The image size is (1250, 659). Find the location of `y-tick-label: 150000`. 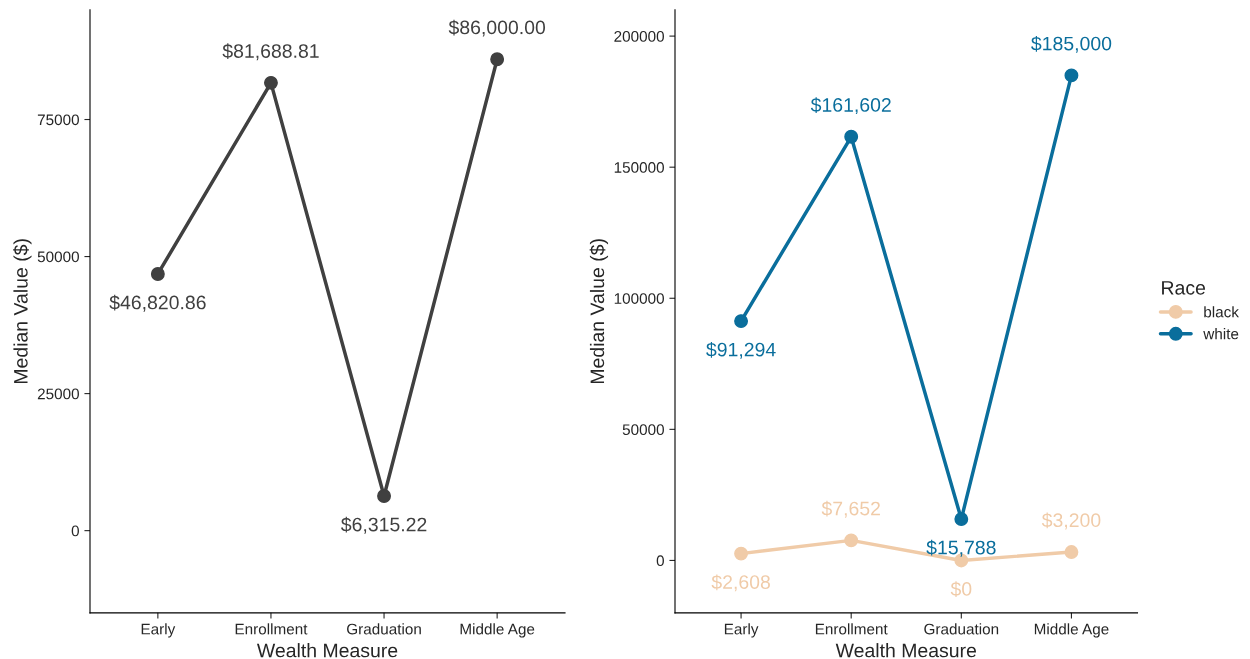

y-tick-label: 150000 is located at coordinates (639, 167).